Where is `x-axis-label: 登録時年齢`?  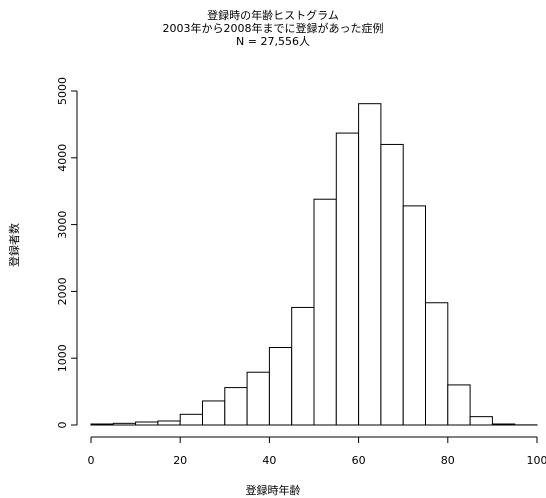
x-axis-label: 登録時年齢 is located at coordinates (273, 490).